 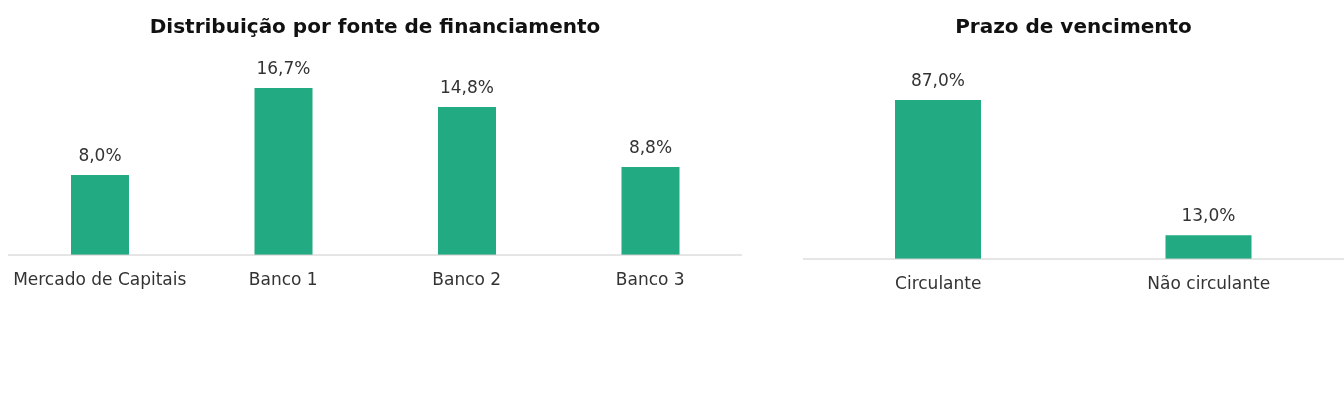 I want to click on x-tick-label: Banco 2, so click(x=467, y=279).